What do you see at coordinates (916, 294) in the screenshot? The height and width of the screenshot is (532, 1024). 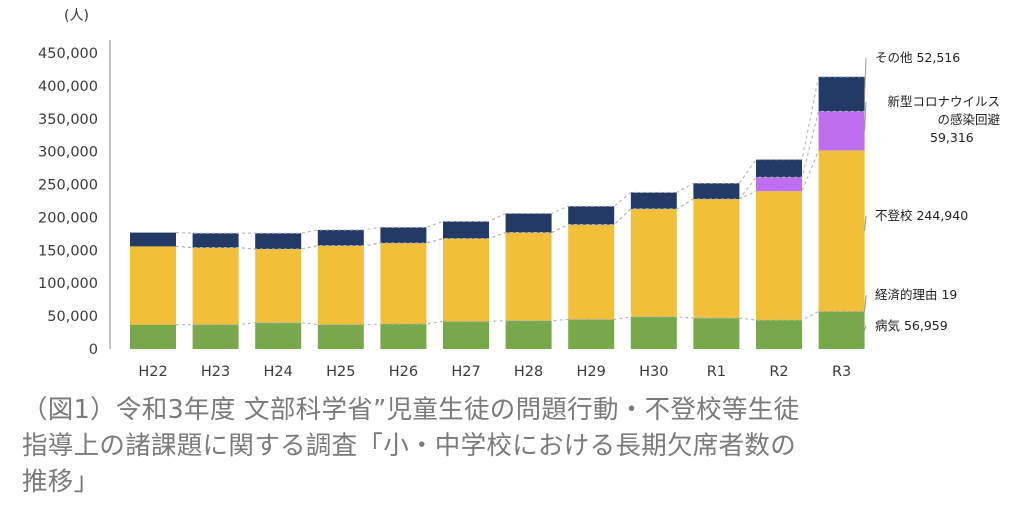 I see `annotation-label: 経済的理由 19` at bounding box center [916, 294].